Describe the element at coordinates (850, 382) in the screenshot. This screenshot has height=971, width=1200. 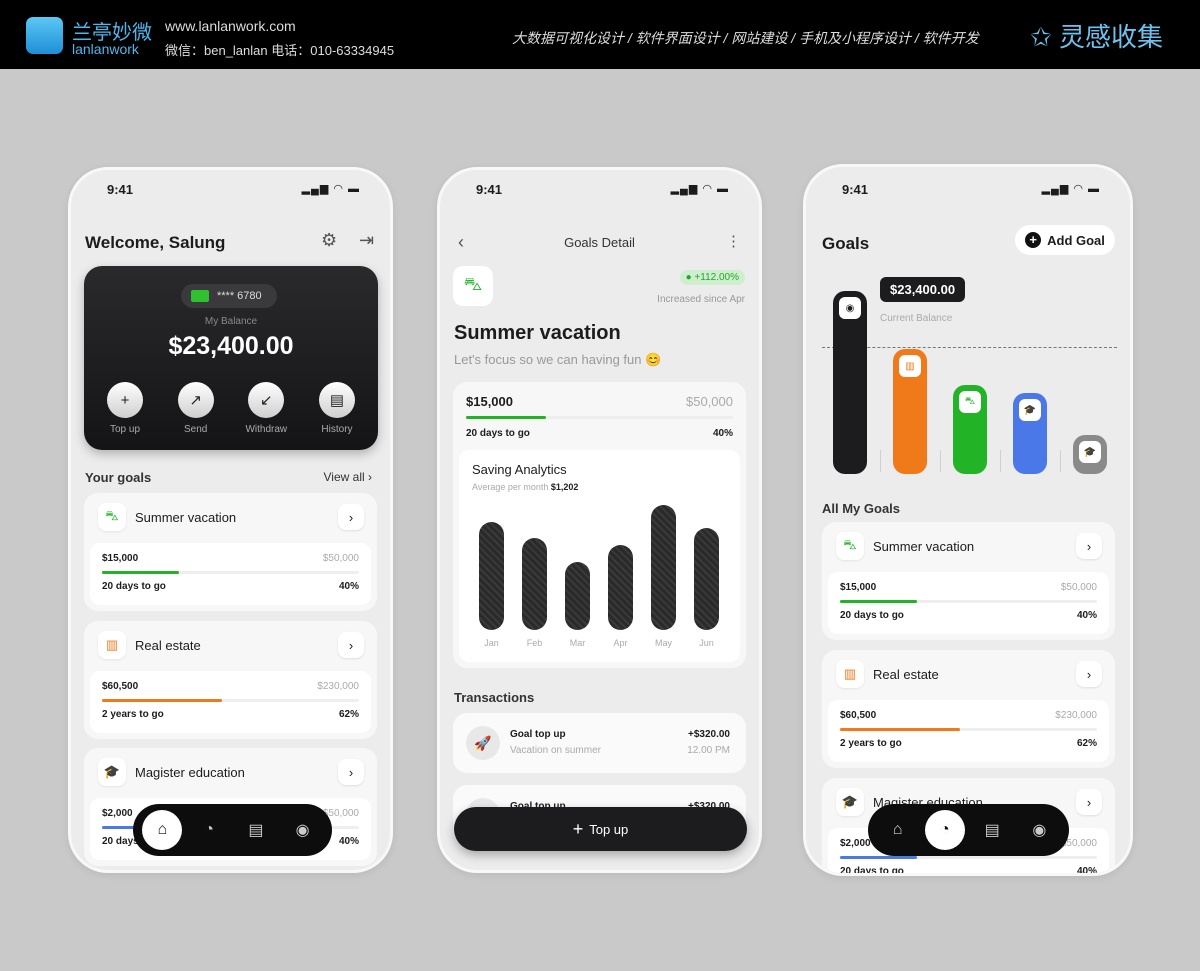
I see `goal-bar: ◉` at that location.